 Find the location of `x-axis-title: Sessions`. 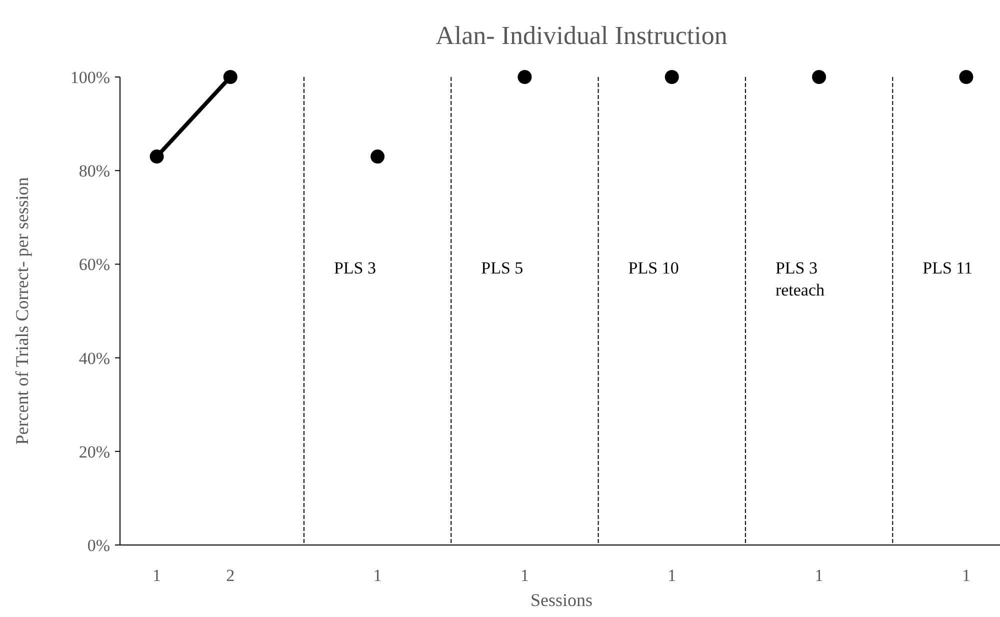

x-axis-title: Sessions is located at coordinates (561, 600).